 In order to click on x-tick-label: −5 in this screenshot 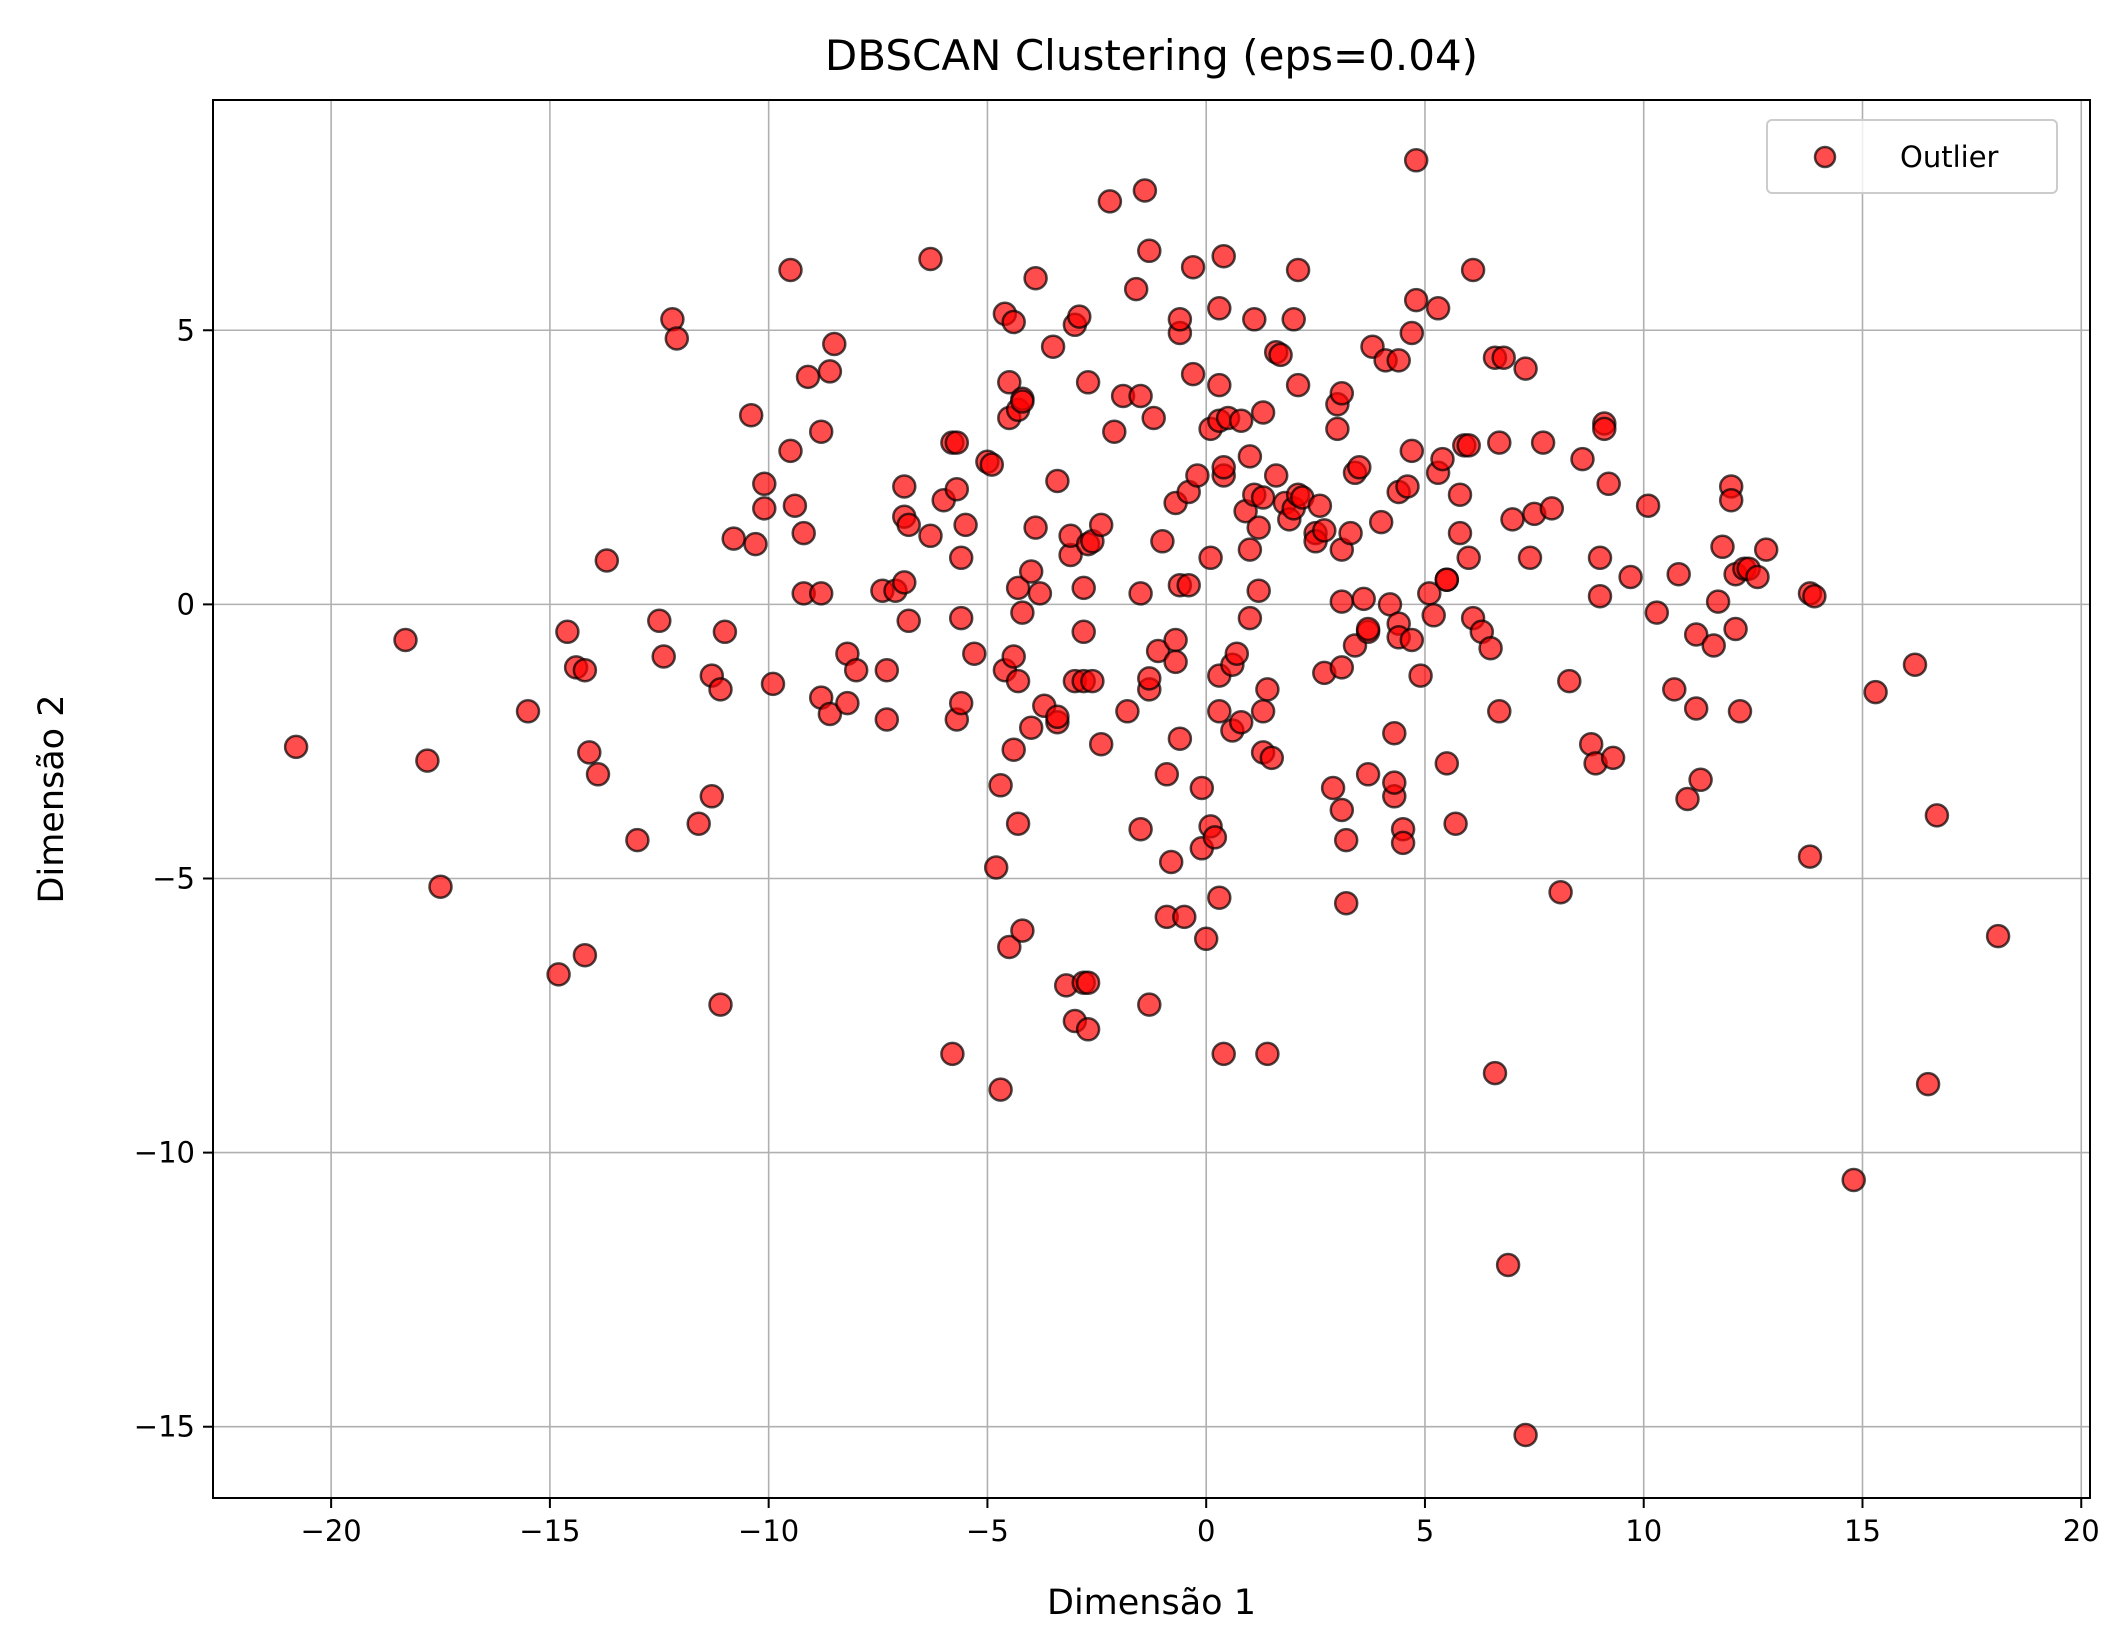, I will do `click(987, 1531)`.